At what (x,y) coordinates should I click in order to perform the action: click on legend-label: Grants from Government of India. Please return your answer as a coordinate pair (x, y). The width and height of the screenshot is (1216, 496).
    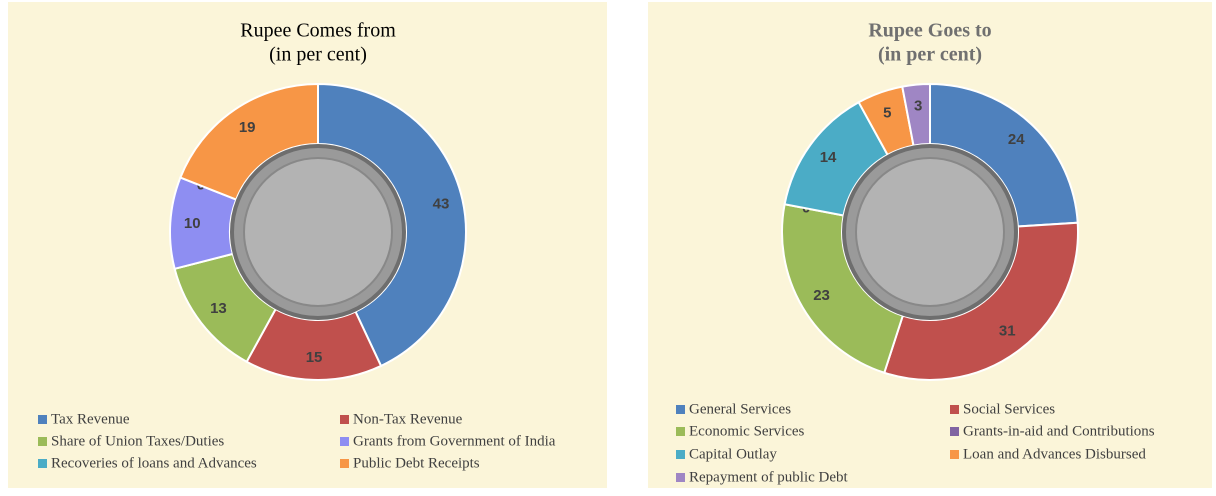
    Looking at the image, I should click on (454, 441).